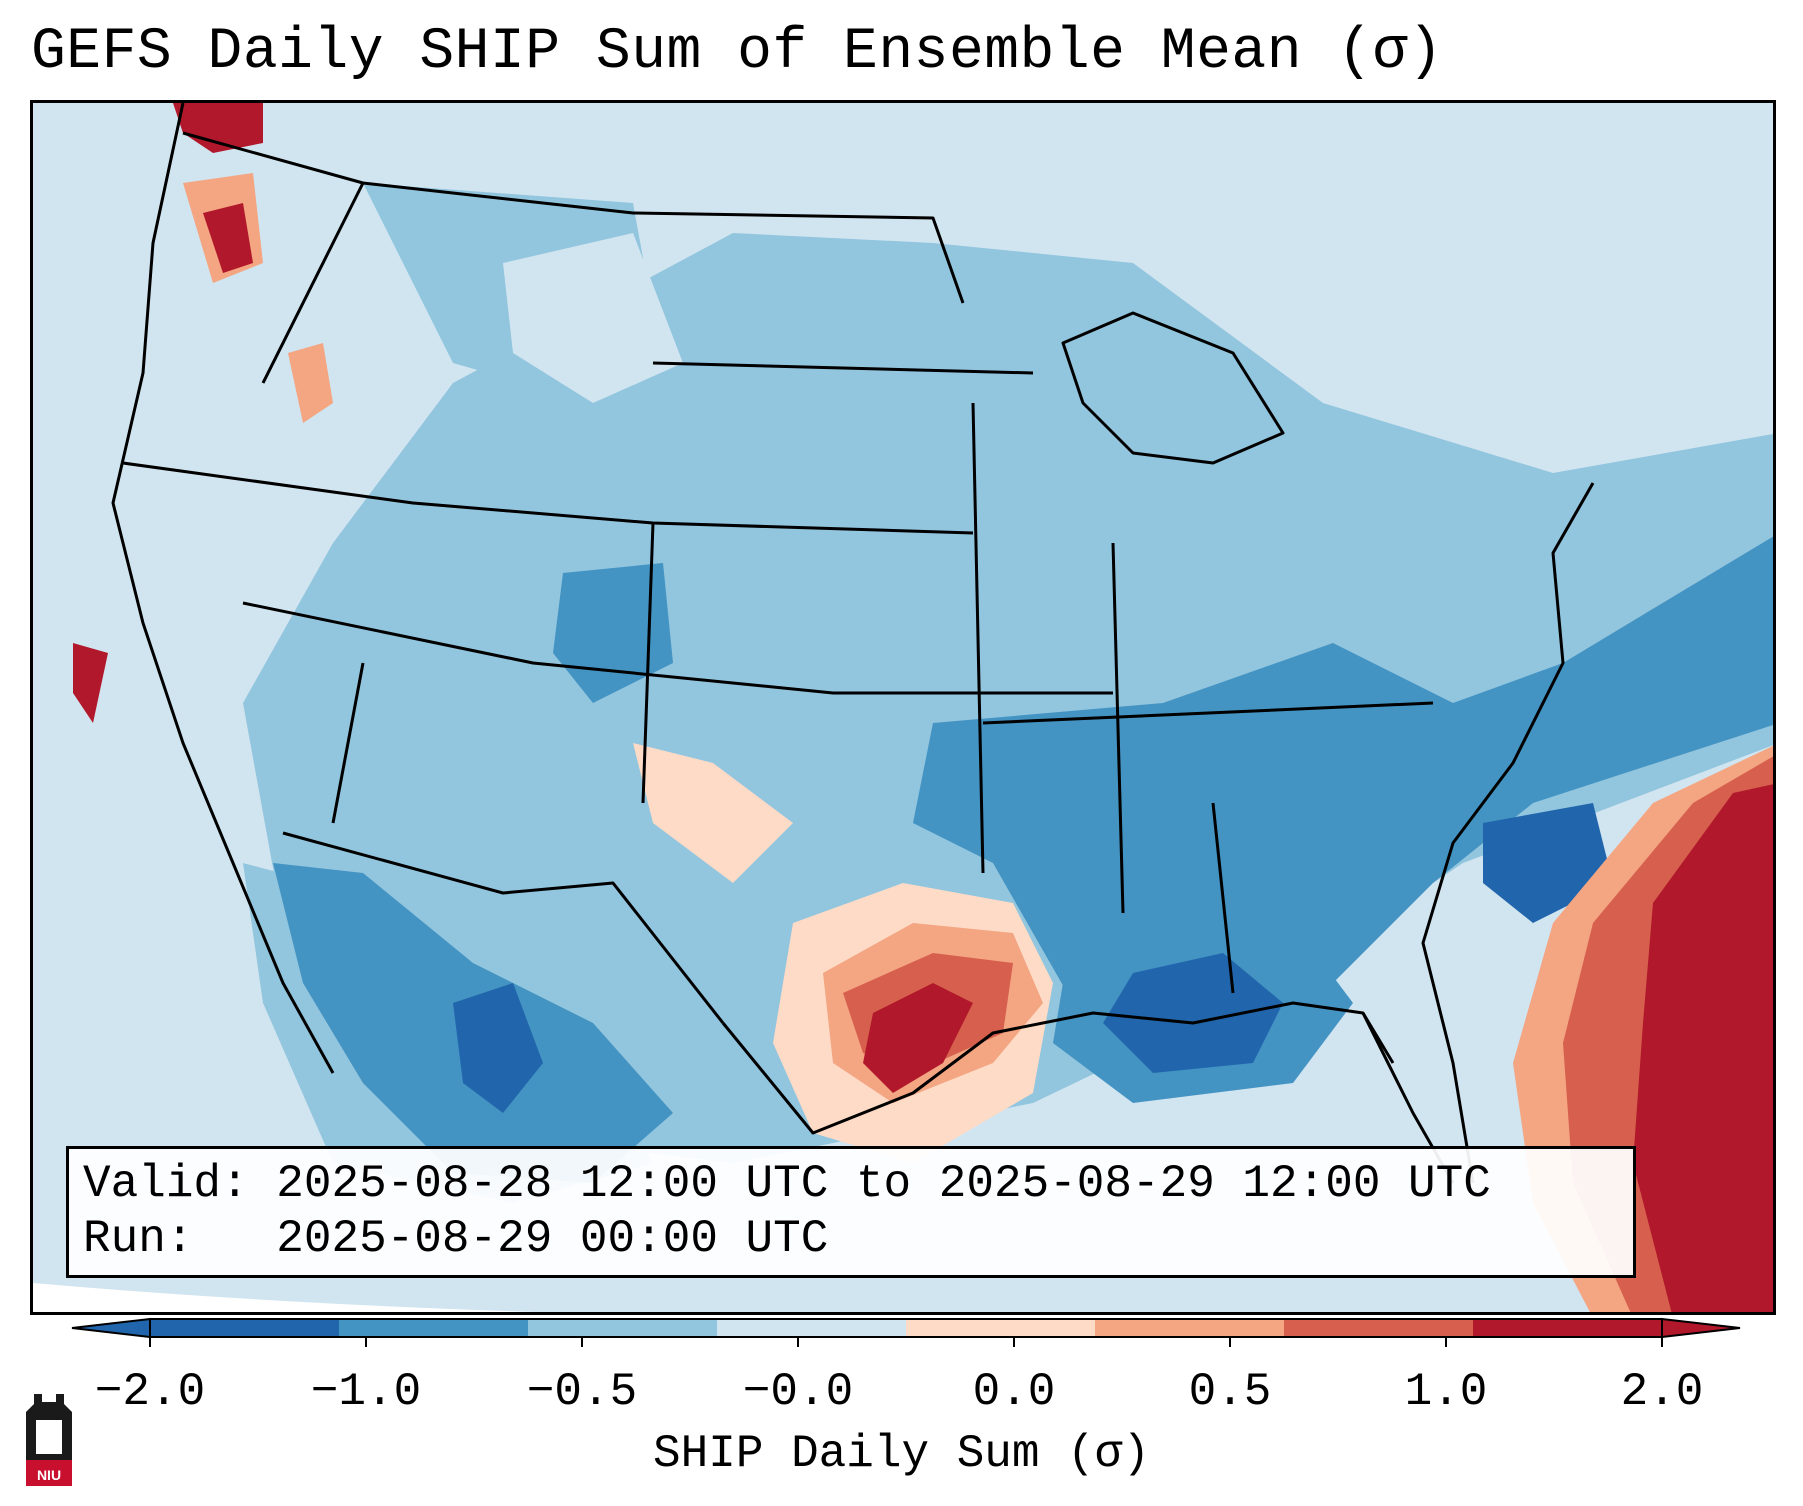 The width and height of the screenshot is (1803, 1506). Describe the element at coordinates (1701, 1328) in the screenshot. I see `colorbar-extend-high` at that location.